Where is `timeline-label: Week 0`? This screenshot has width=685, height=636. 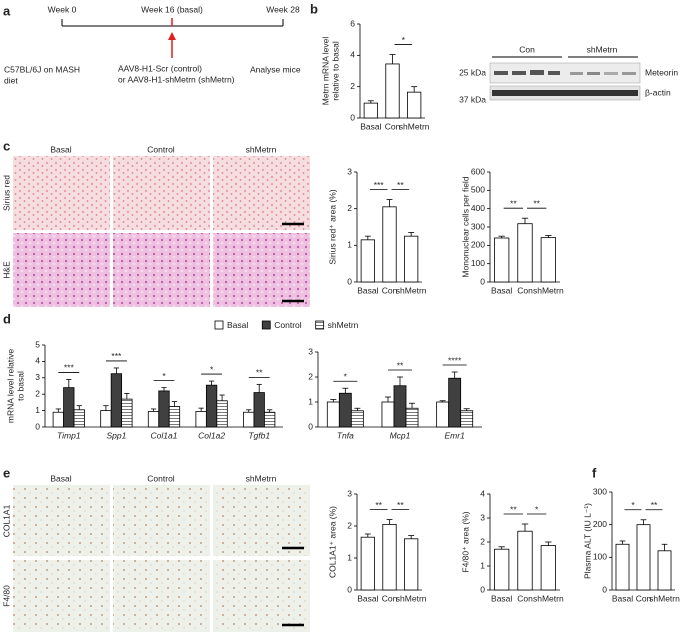
timeline-label: Week 0 is located at coordinates (62, 9).